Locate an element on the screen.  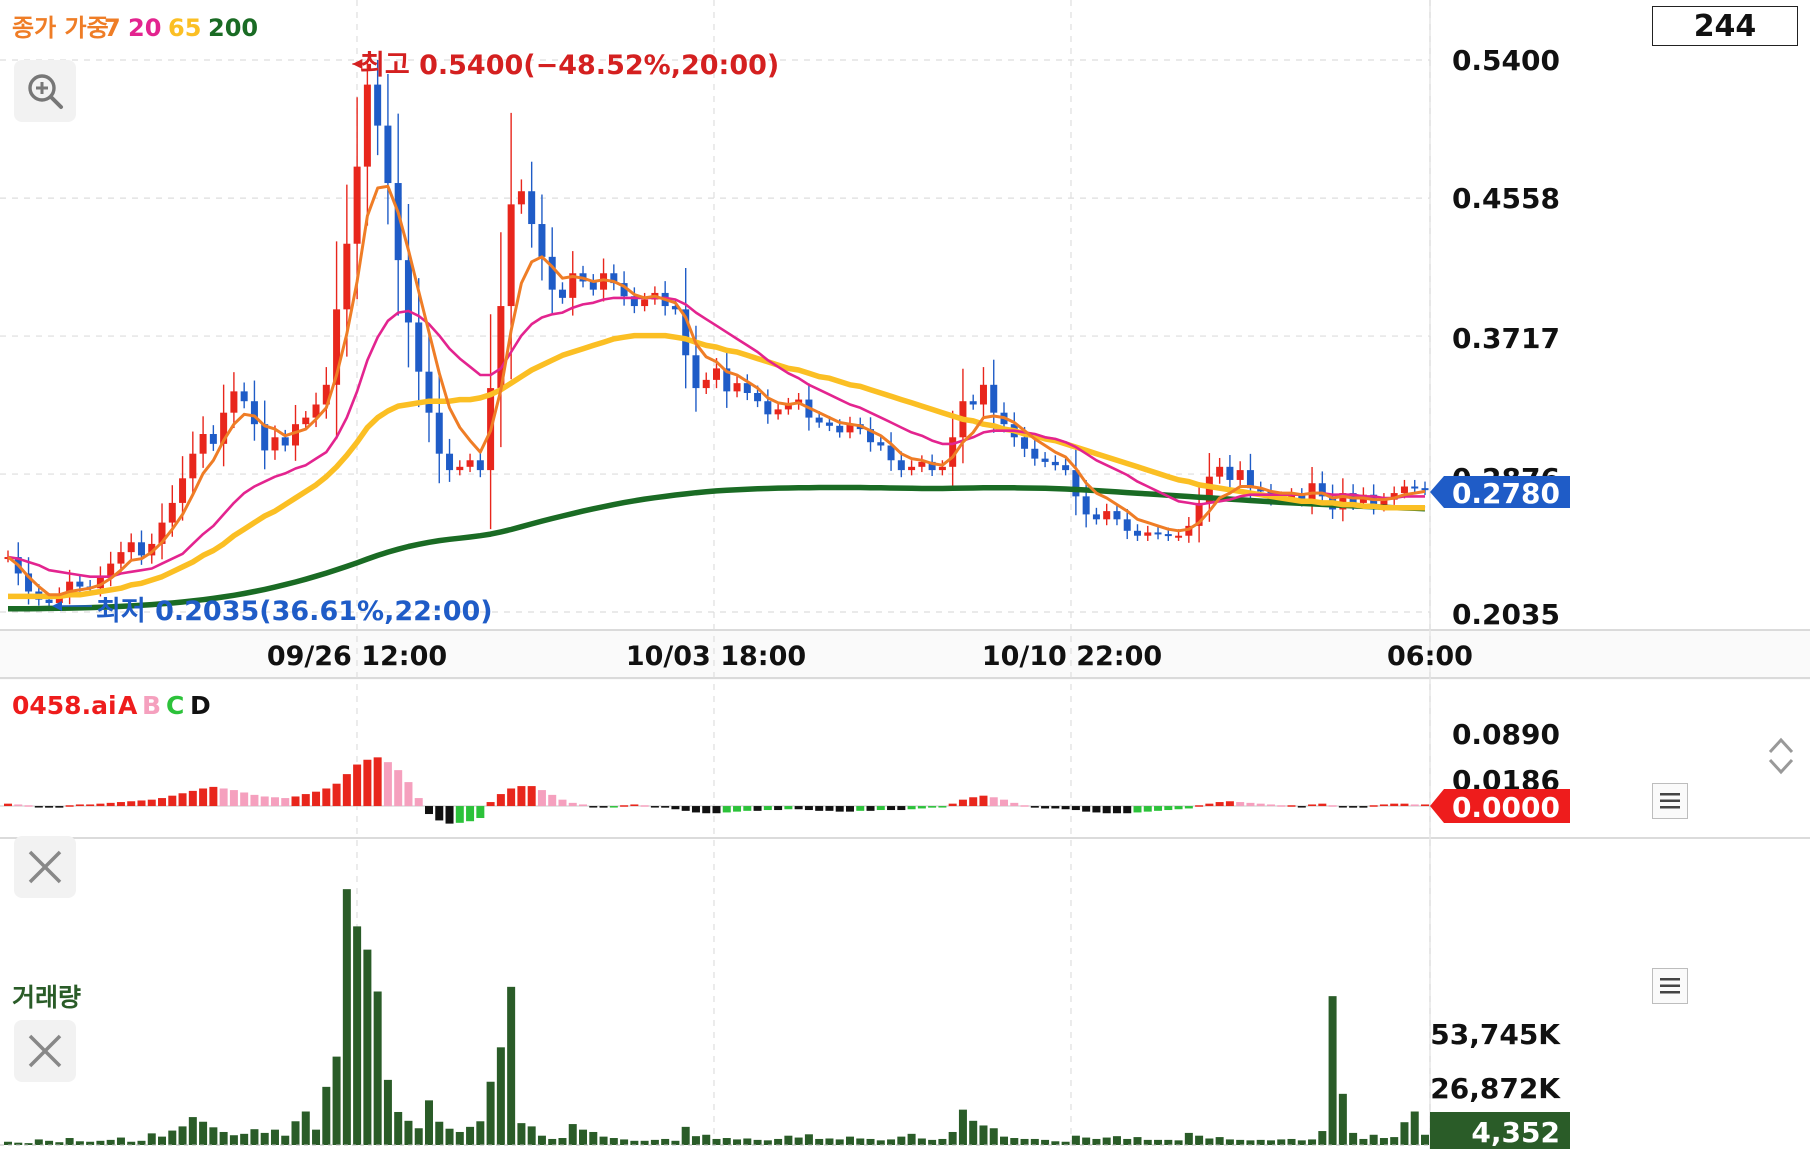
volume-menu-button is located at coordinates (1670, 986).